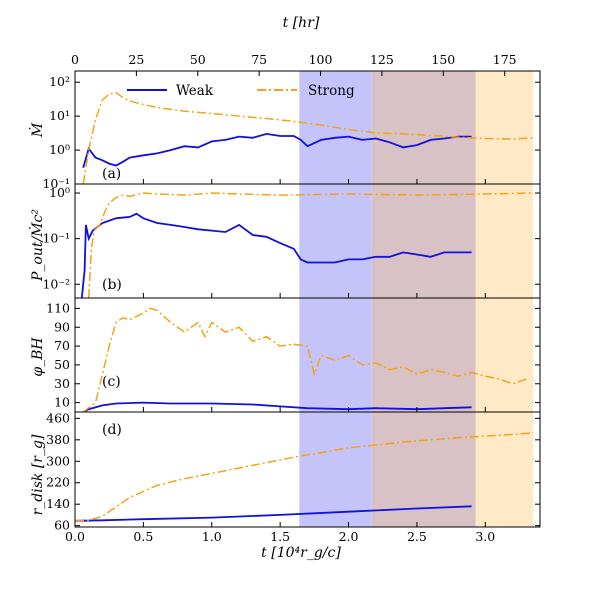  What do you see at coordinates (58, 482) in the screenshot?
I see `y-tick-label-d: 220` at bounding box center [58, 482].